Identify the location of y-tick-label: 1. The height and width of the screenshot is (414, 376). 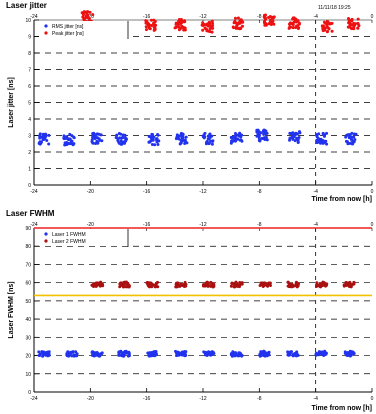
(29, 170).